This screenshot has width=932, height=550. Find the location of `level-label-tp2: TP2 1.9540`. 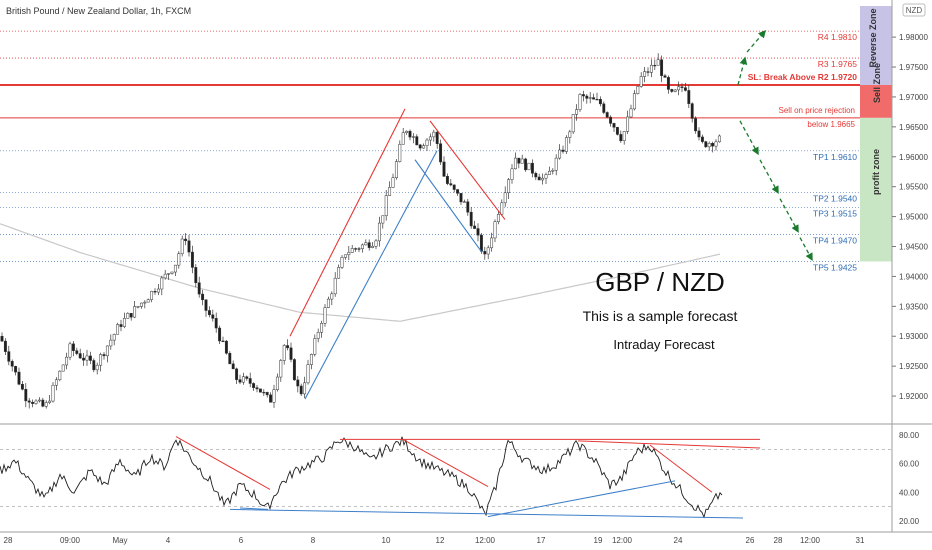

level-label-tp2: TP2 1.9540 is located at coordinates (835, 199).